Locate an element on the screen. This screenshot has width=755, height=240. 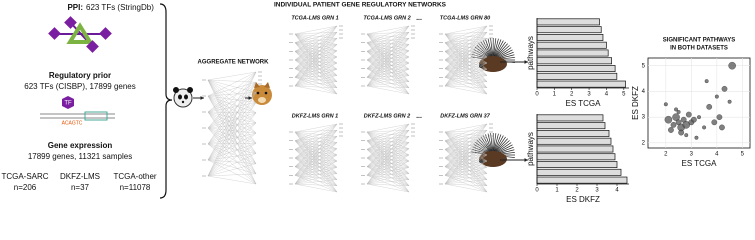
cohort-n: n=37 is located at coordinates (80, 187).